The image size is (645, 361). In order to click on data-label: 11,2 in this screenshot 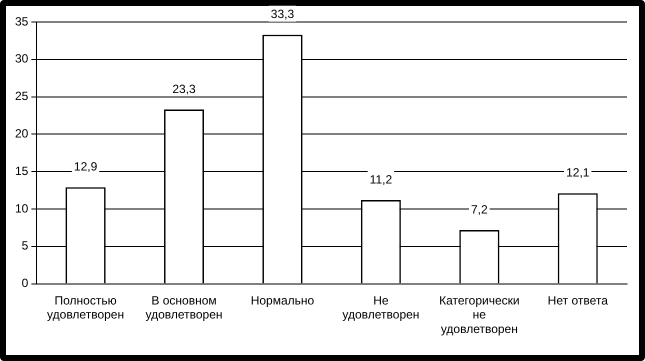, I will do `click(381, 179)`.